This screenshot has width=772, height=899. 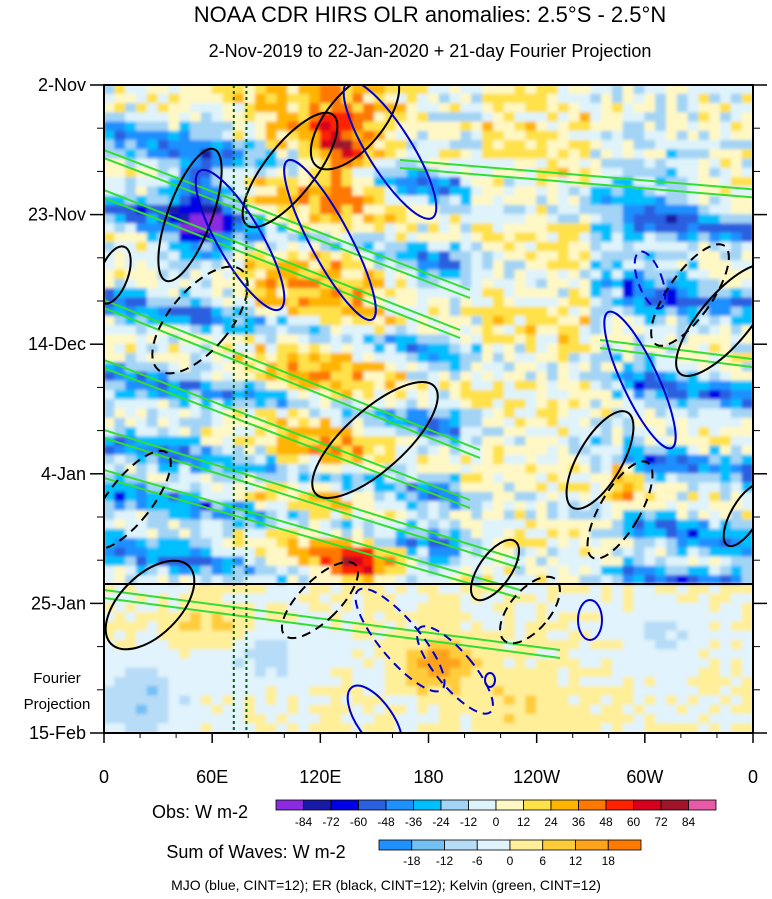 I want to click on colorbar-level-label: -60, so click(x=359, y=822).